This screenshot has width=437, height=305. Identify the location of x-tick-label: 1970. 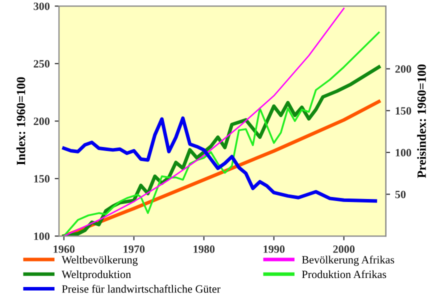
(134, 249).